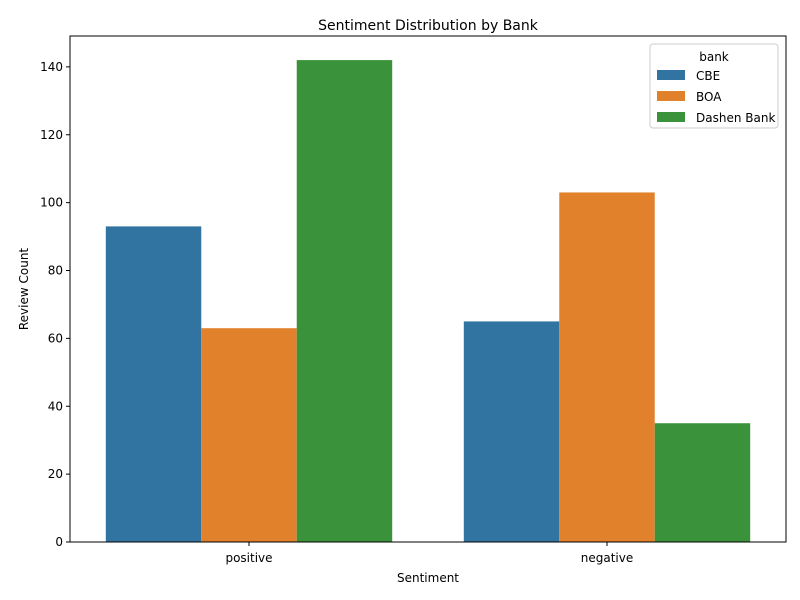 The height and width of the screenshot is (600, 800). Describe the element at coordinates (671, 117) in the screenshot. I see `legend-swatch-dashen-bank` at that location.